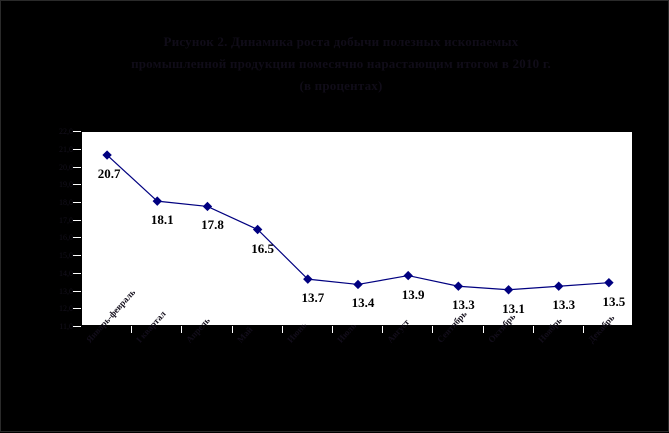  What do you see at coordinates (357, 329) in the screenshot?
I see `x-axis-ticks` at bounding box center [357, 329].